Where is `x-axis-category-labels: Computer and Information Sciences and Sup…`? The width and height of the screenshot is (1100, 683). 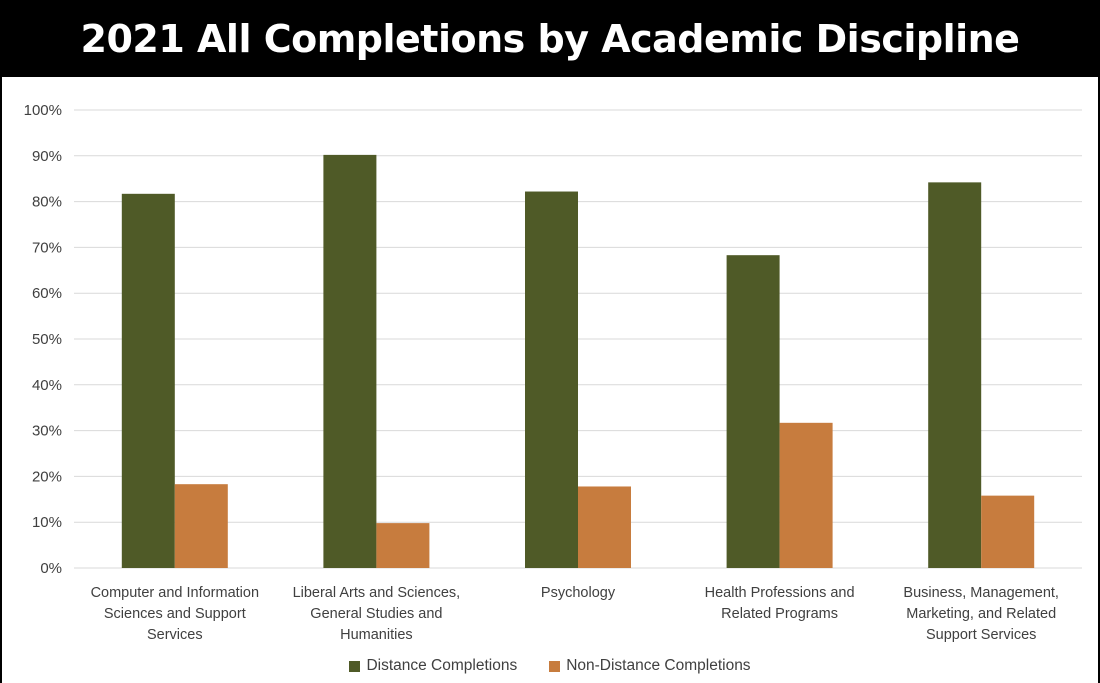 x-axis-category-labels: Computer and Information Sciences and Sup… is located at coordinates (575, 614).